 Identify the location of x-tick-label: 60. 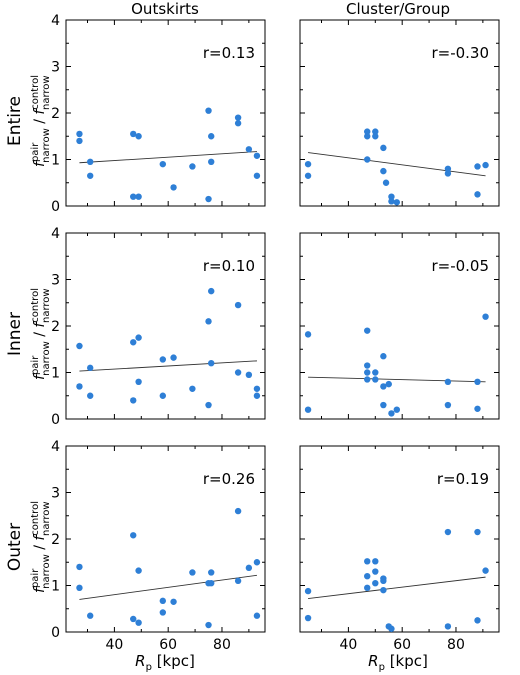
(168, 645).